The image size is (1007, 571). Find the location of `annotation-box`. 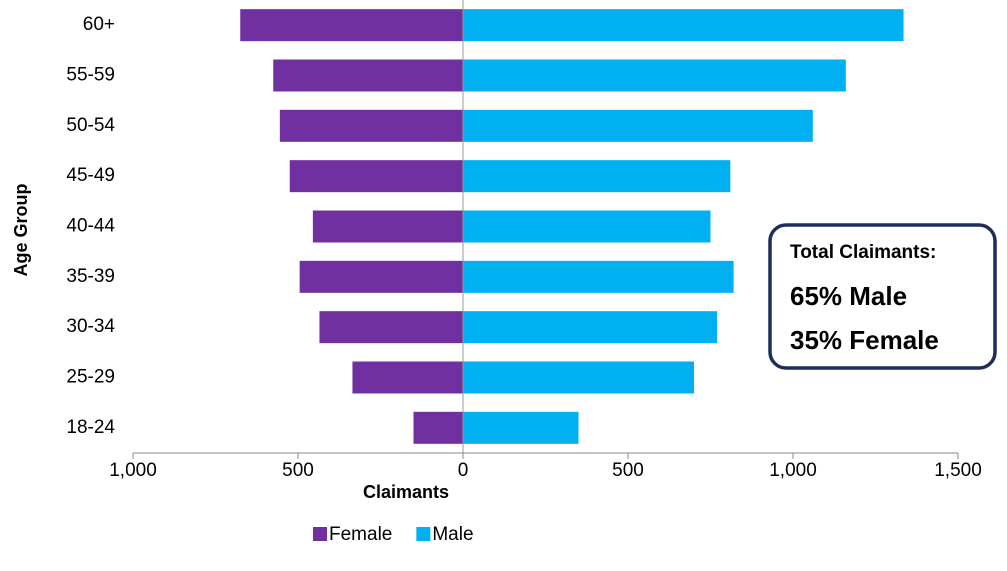

annotation-box is located at coordinates (882, 296).